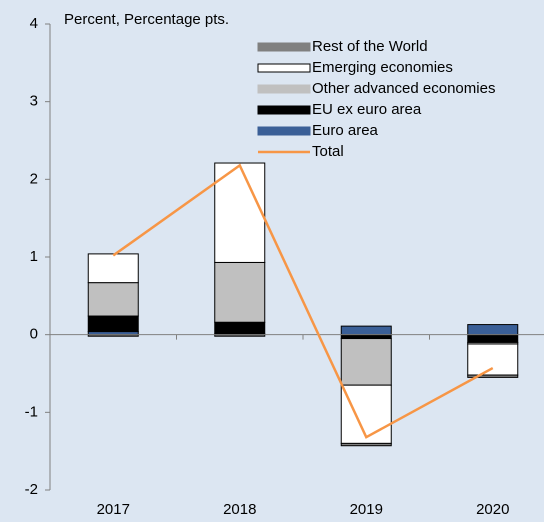  I want to click on legend-label: Emerging economies, so click(382, 67).